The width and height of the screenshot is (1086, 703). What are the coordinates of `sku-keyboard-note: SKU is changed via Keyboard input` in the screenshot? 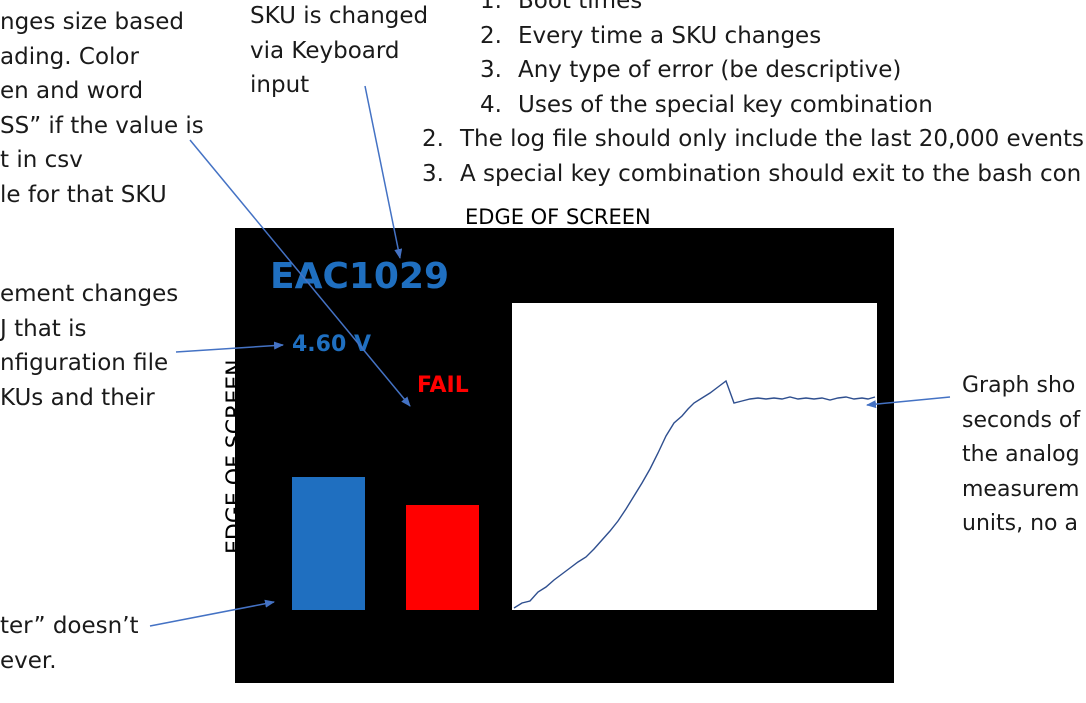 It's located at (339, 51).